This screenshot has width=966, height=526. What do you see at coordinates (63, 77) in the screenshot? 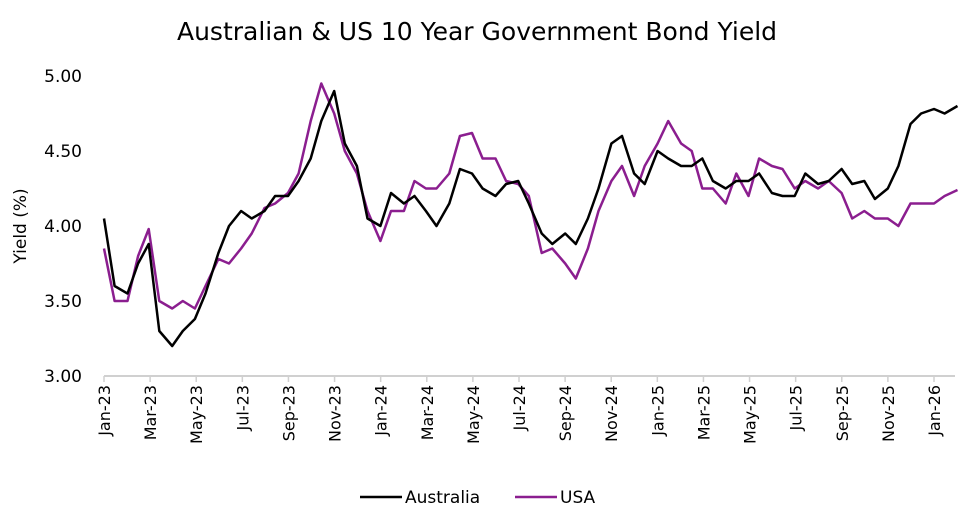
I see `y-tick-label: 5.00` at bounding box center [63, 77].